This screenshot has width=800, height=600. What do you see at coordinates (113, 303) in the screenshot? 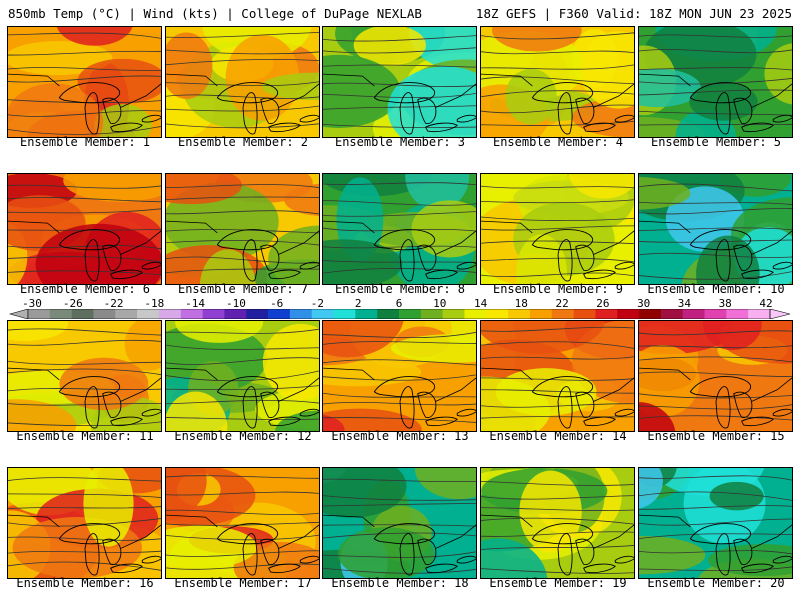
I see `scale-tick-label: -22` at bounding box center [113, 303].